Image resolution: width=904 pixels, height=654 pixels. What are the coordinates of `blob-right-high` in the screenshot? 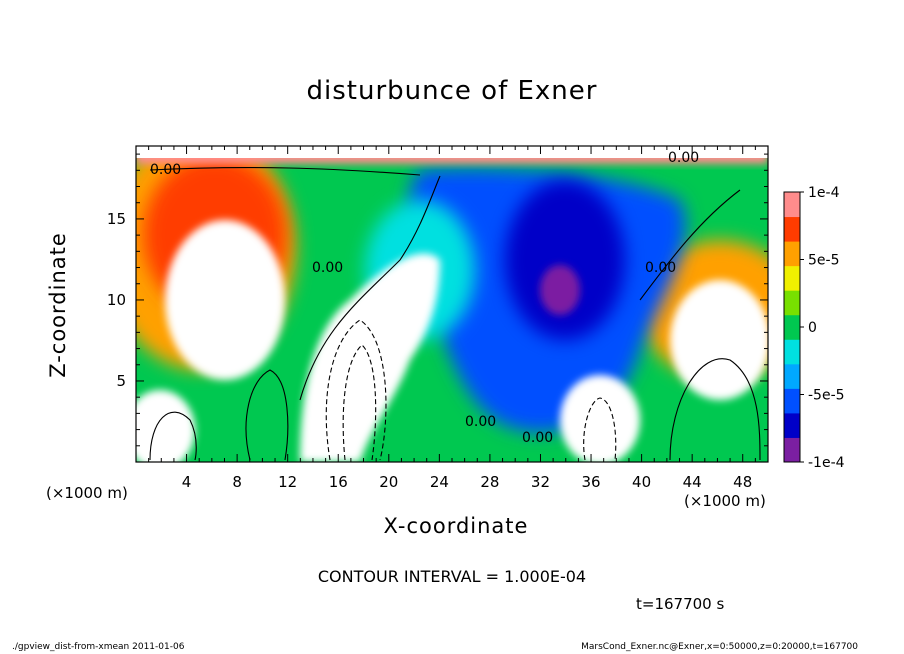 It's located at (719, 340).